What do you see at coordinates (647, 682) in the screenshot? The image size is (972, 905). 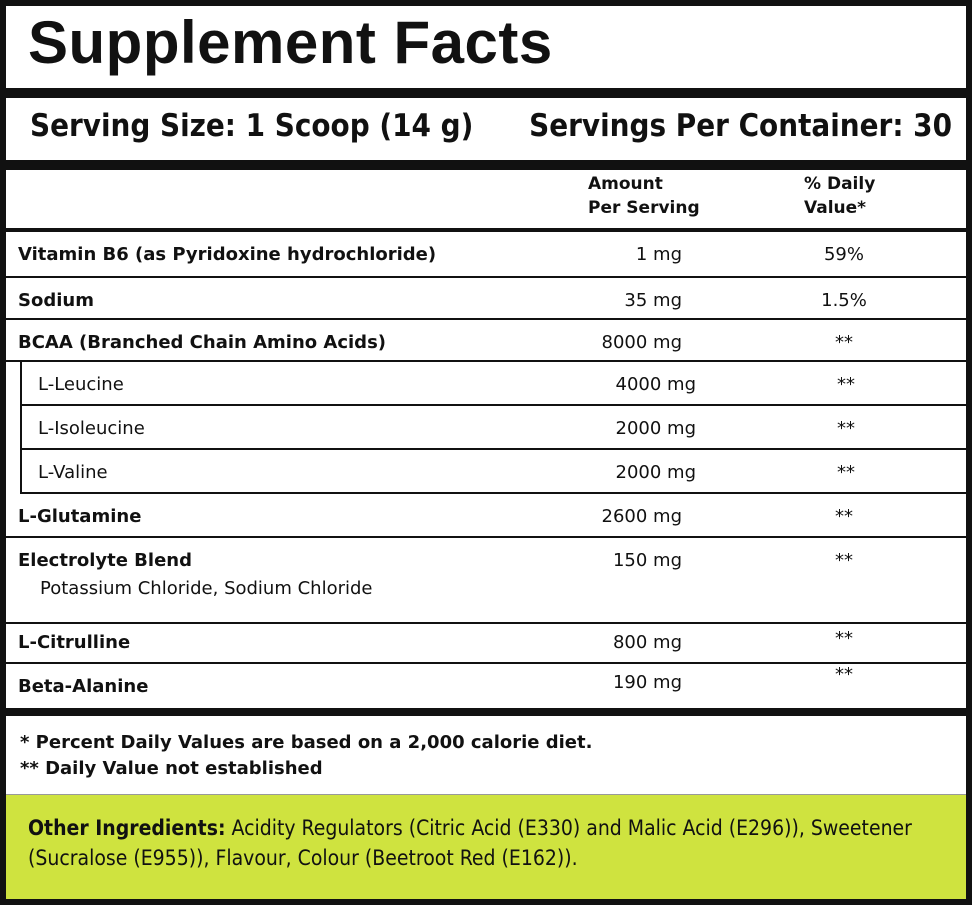 I see `nutrient-amount: 190 mg` at bounding box center [647, 682].